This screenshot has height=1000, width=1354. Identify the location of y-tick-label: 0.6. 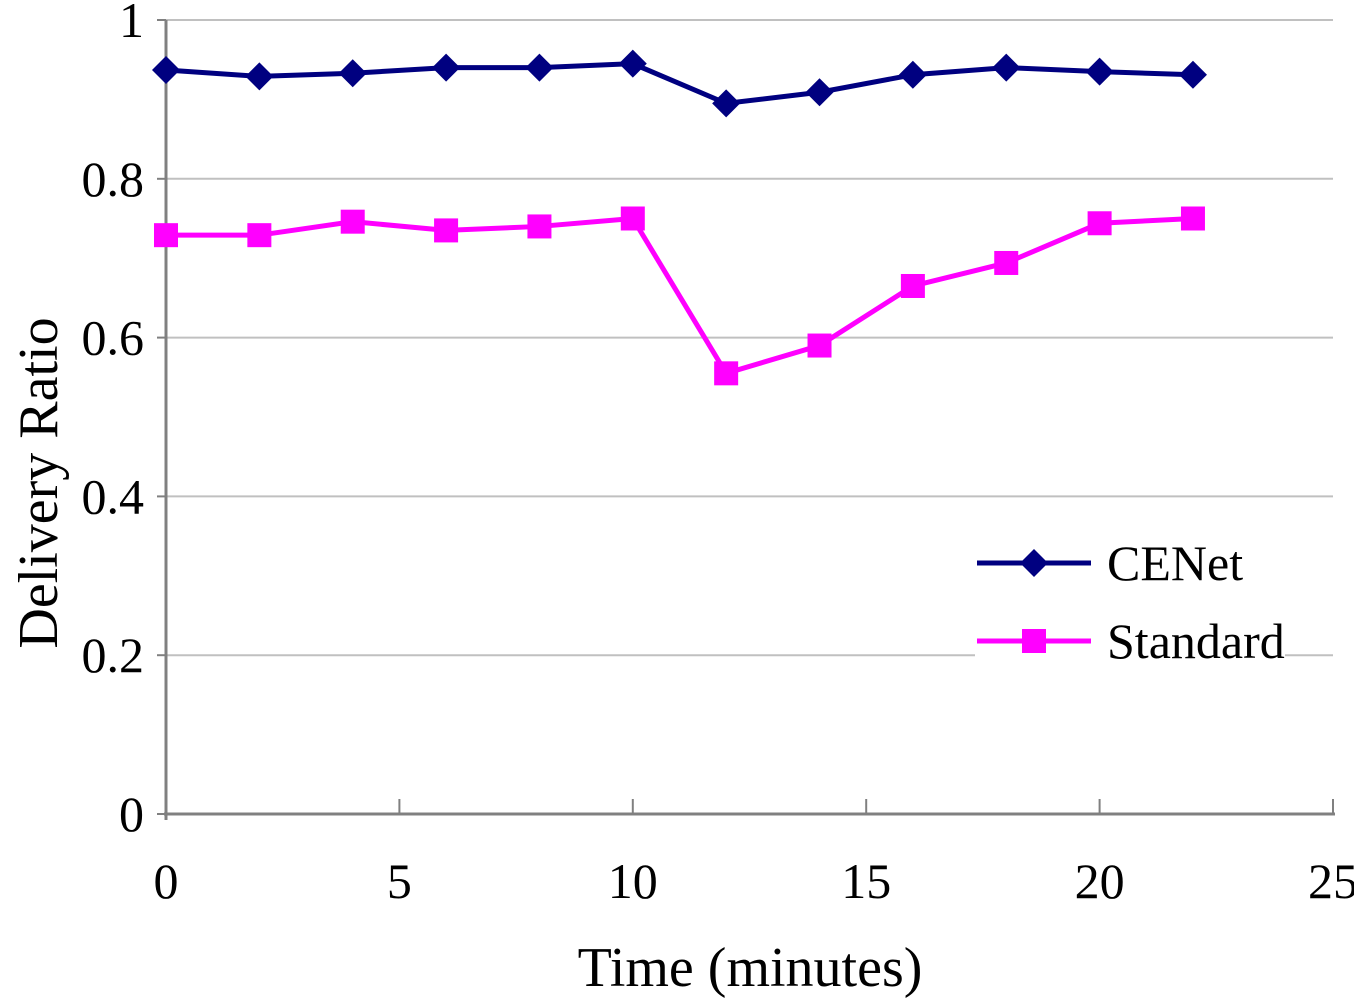
(113, 338).